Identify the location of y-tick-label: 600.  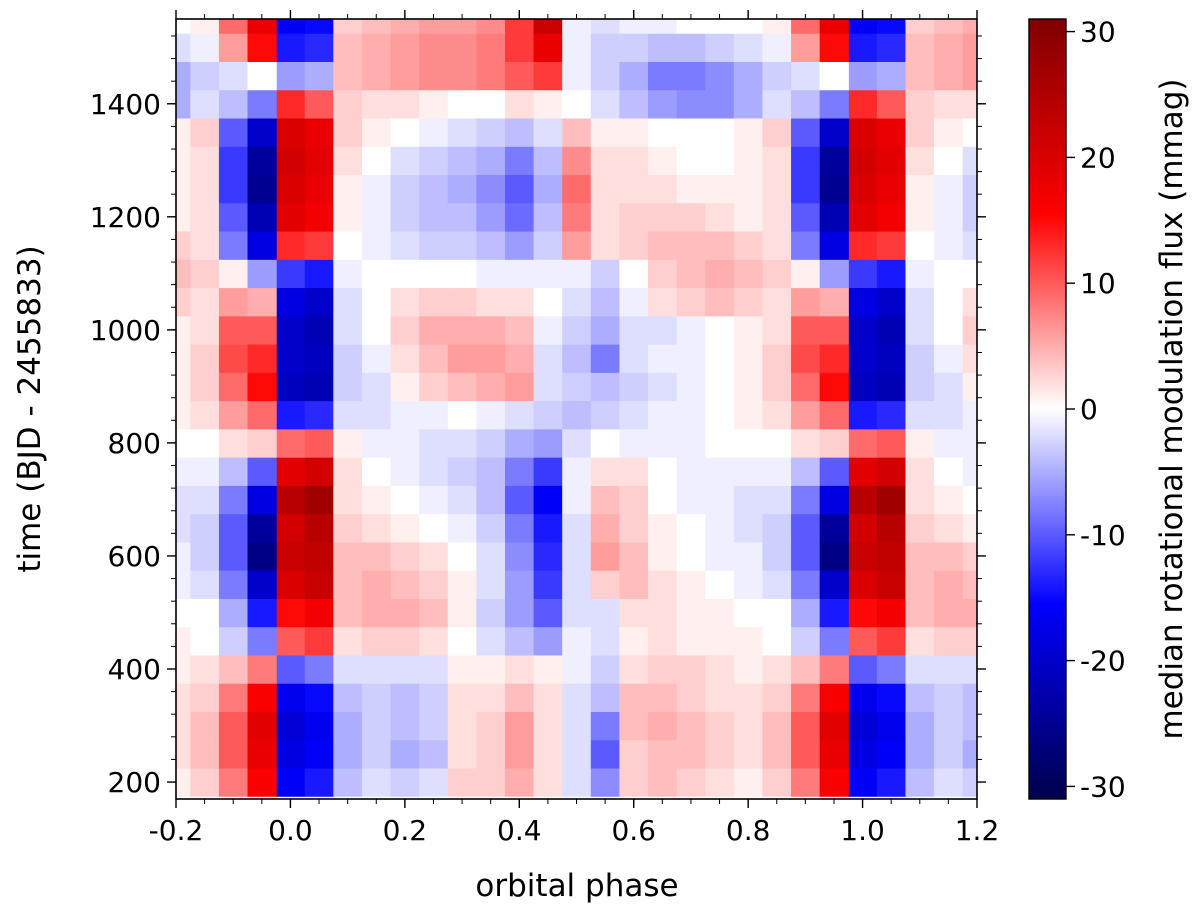
(134, 556).